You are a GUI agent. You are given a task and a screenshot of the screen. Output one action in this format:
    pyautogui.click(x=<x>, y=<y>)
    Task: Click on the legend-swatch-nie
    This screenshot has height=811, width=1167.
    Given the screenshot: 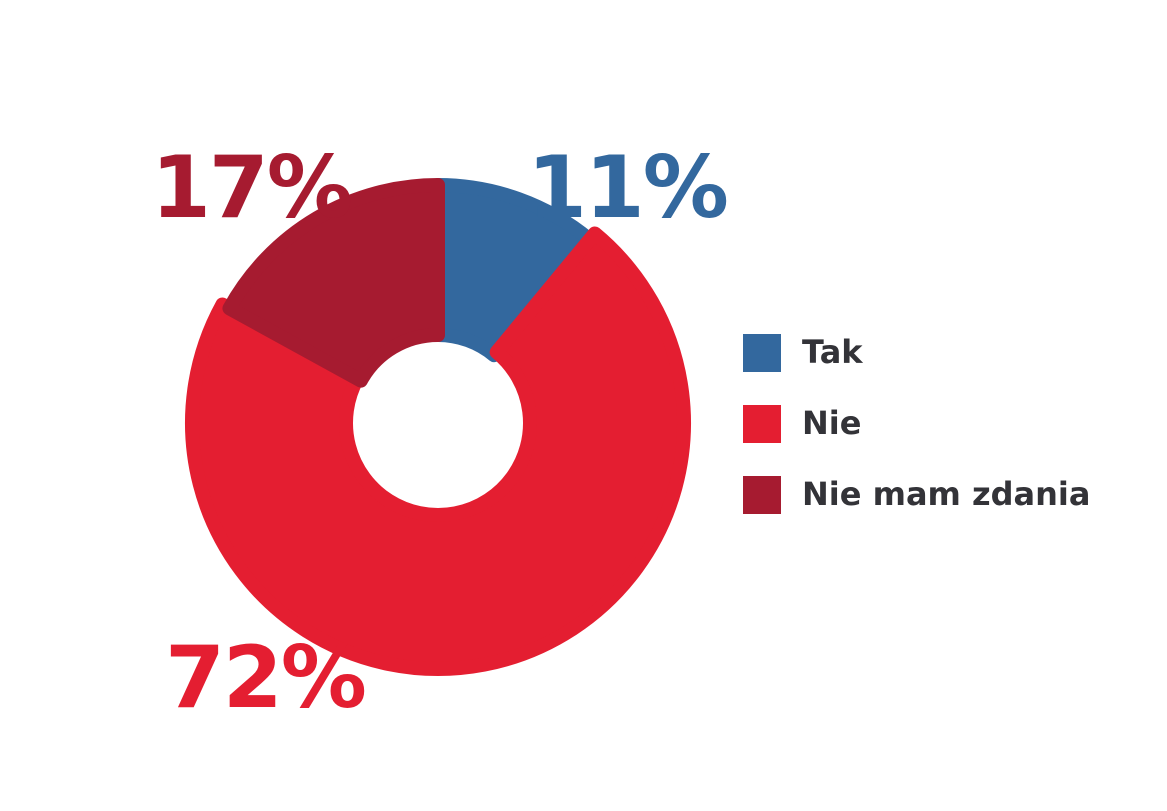 What is the action you would take?
    pyautogui.click(x=762, y=424)
    